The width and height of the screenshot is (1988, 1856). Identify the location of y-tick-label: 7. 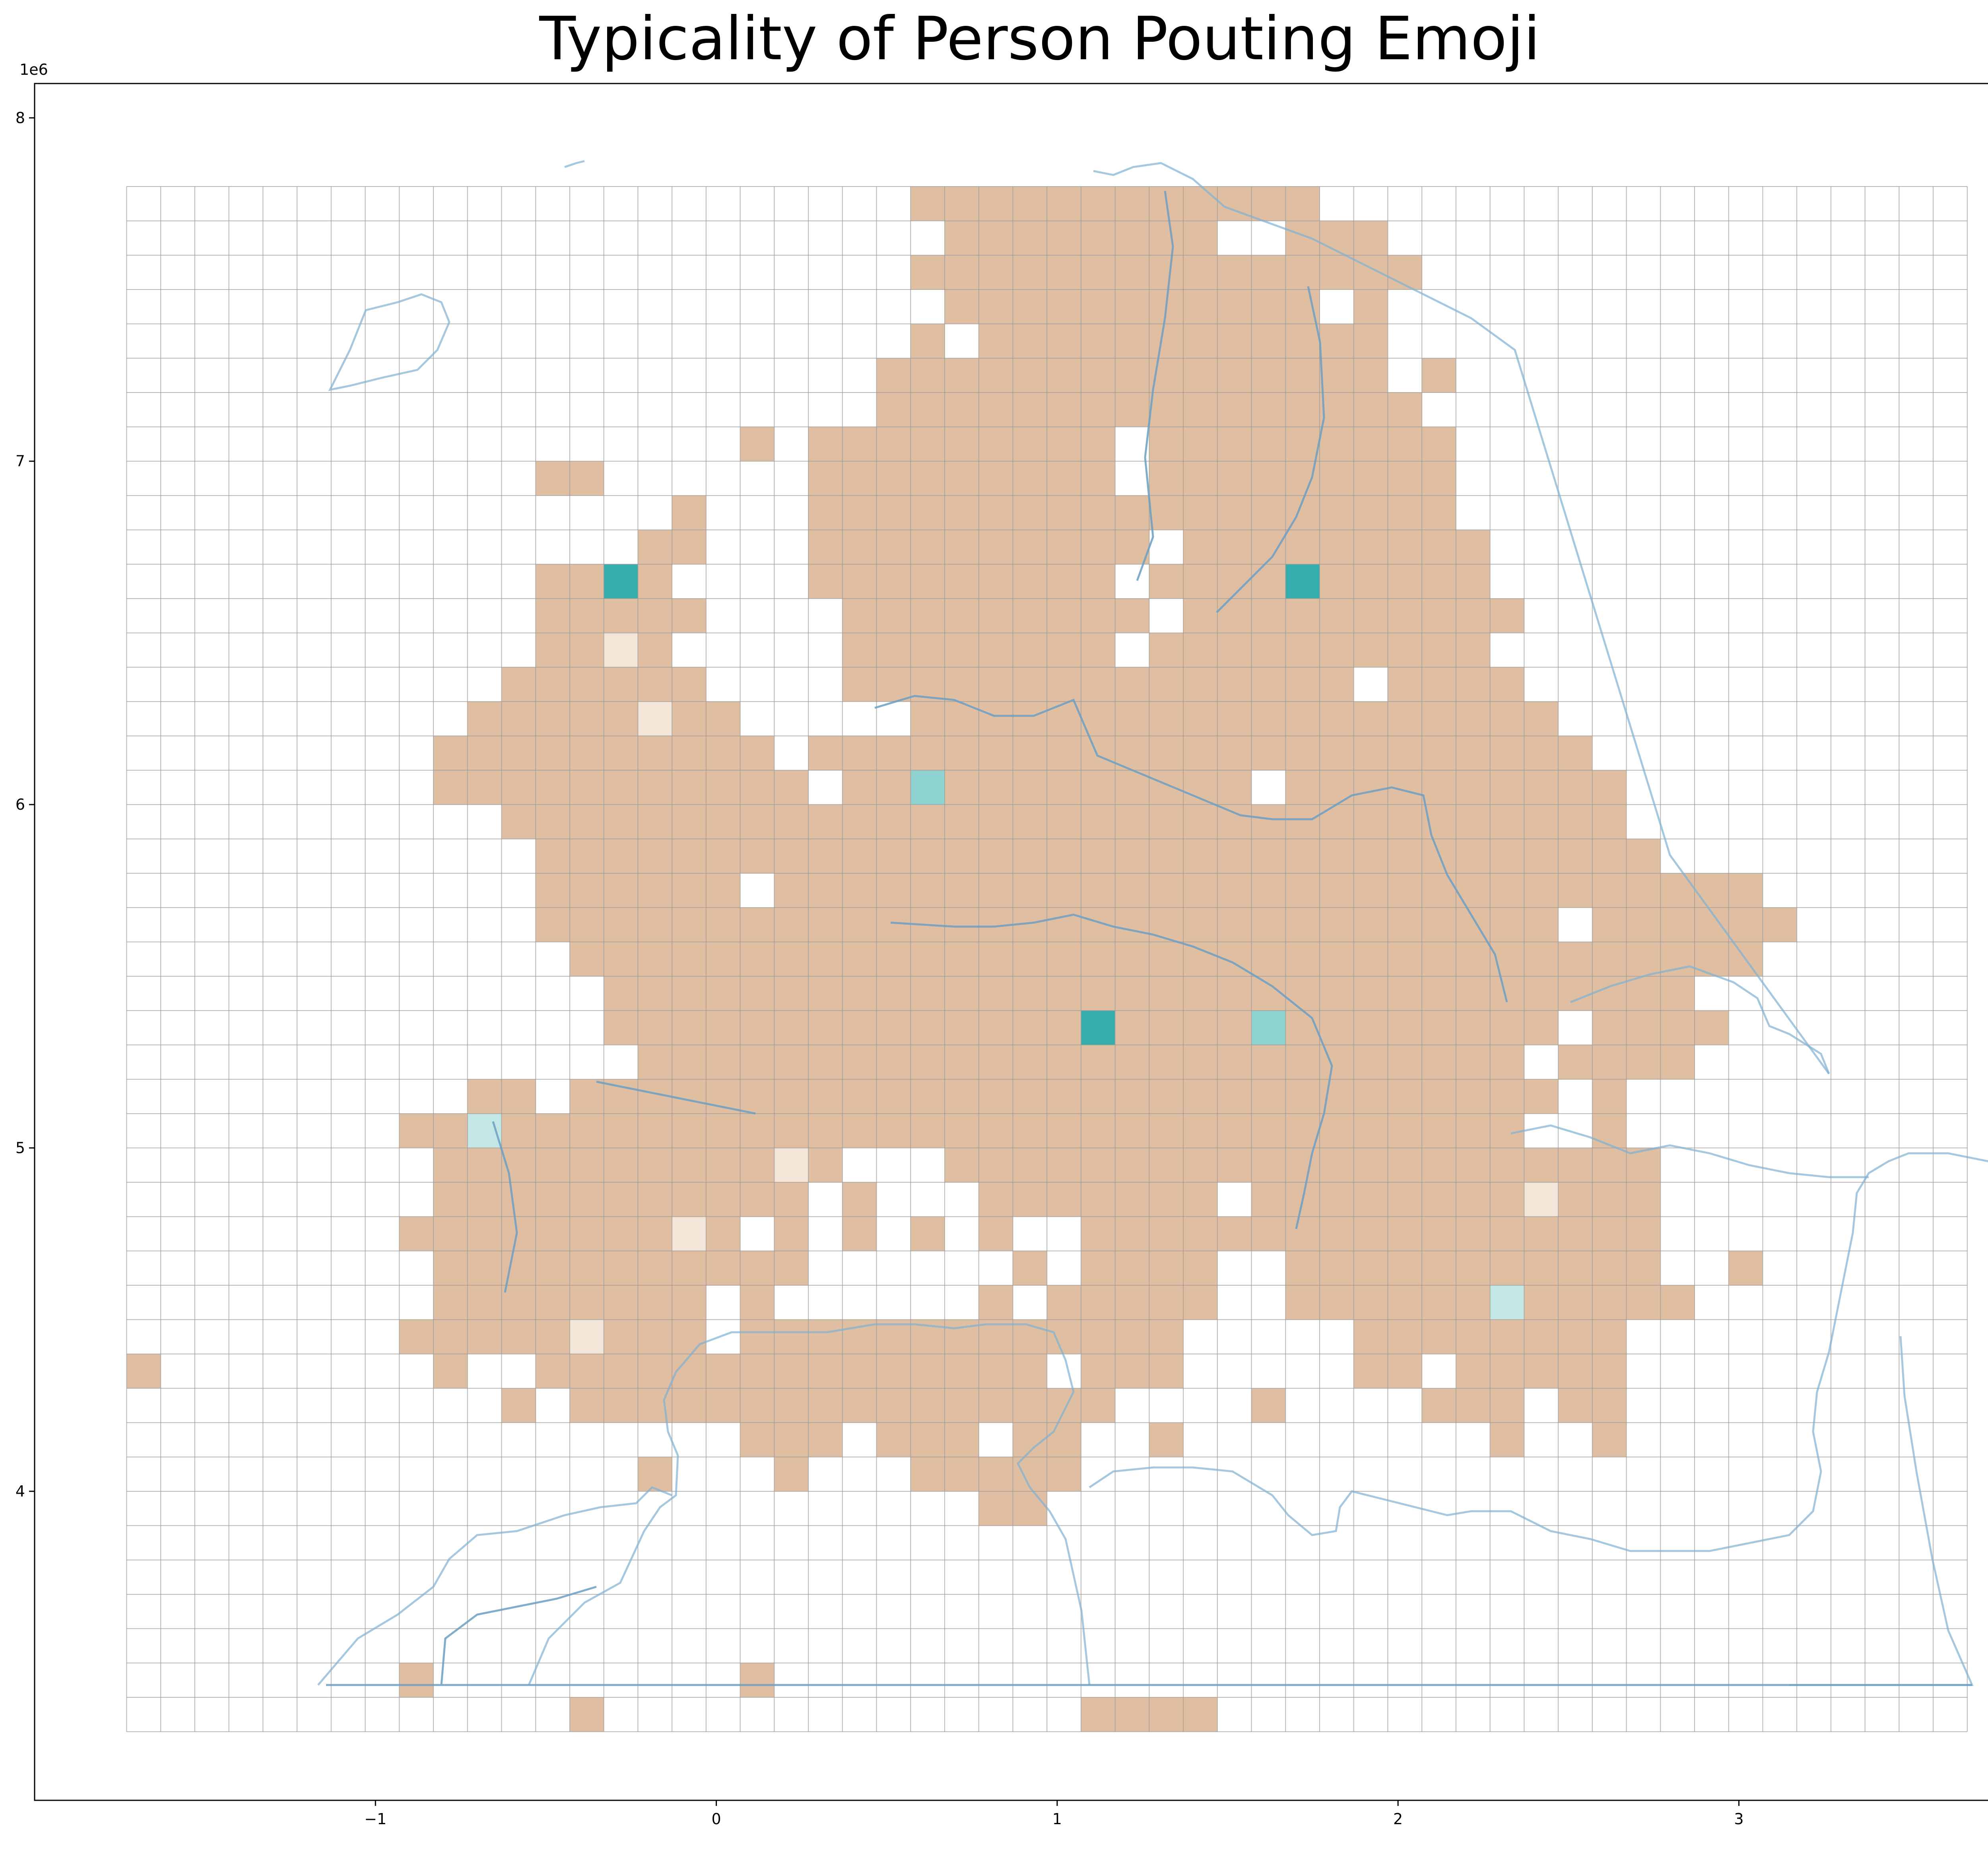
(20, 462).